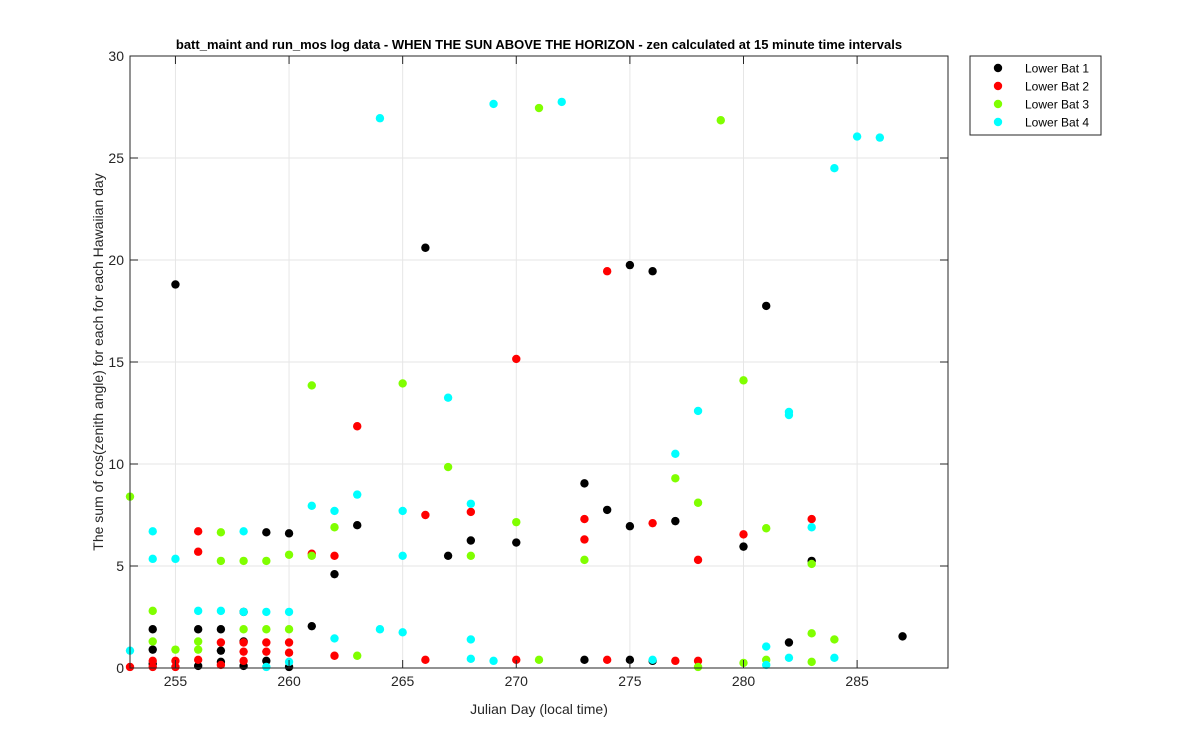 The image size is (1200, 755). Describe the element at coordinates (289, 681) in the screenshot. I see `x-tick-label: 260` at that location.